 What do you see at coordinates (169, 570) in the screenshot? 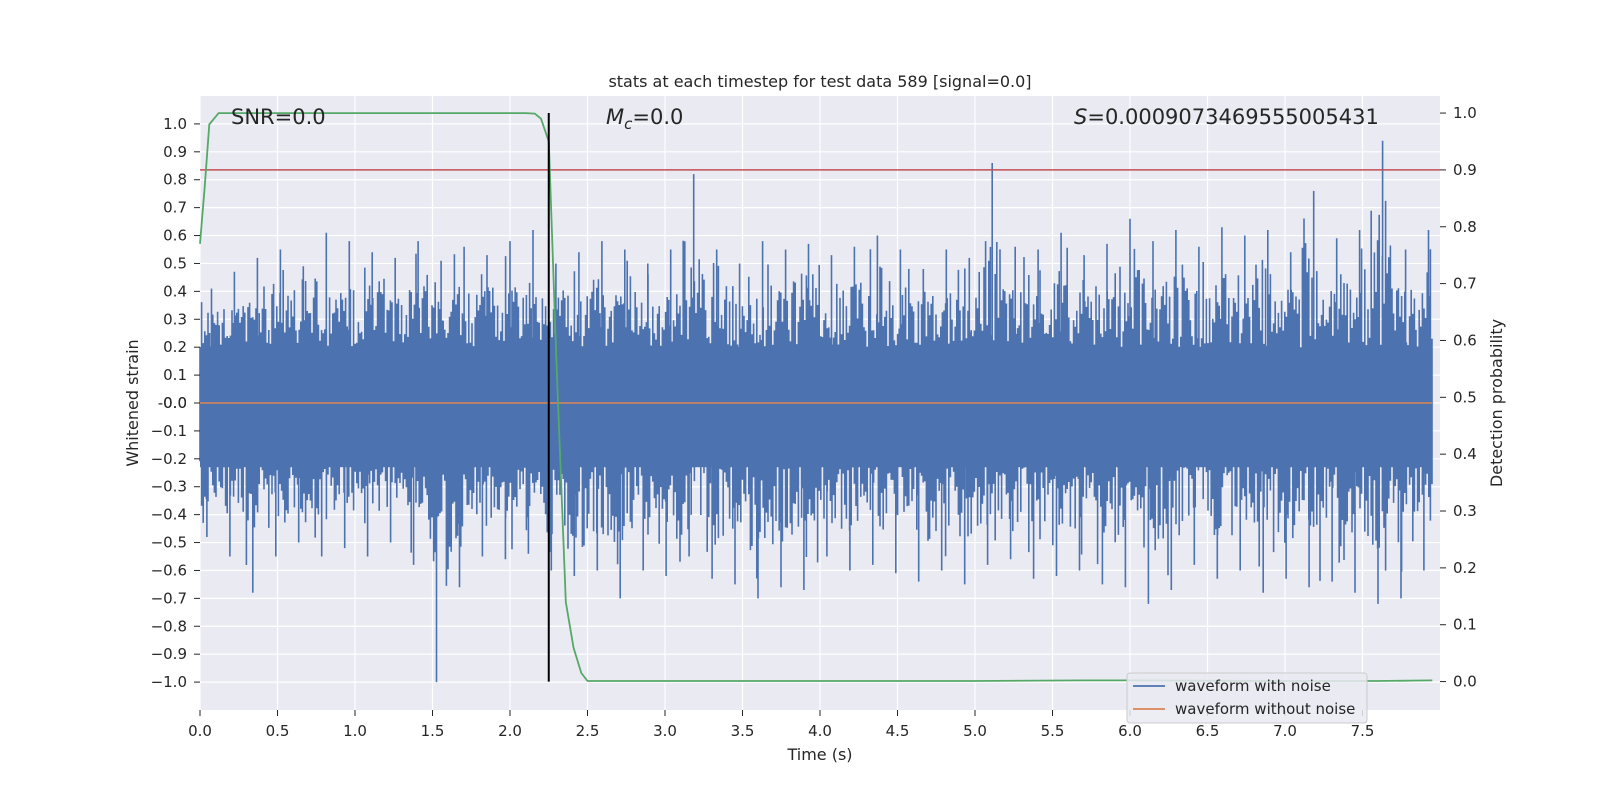
I see `y-tick-label: −0.6` at bounding box center [169, 570].